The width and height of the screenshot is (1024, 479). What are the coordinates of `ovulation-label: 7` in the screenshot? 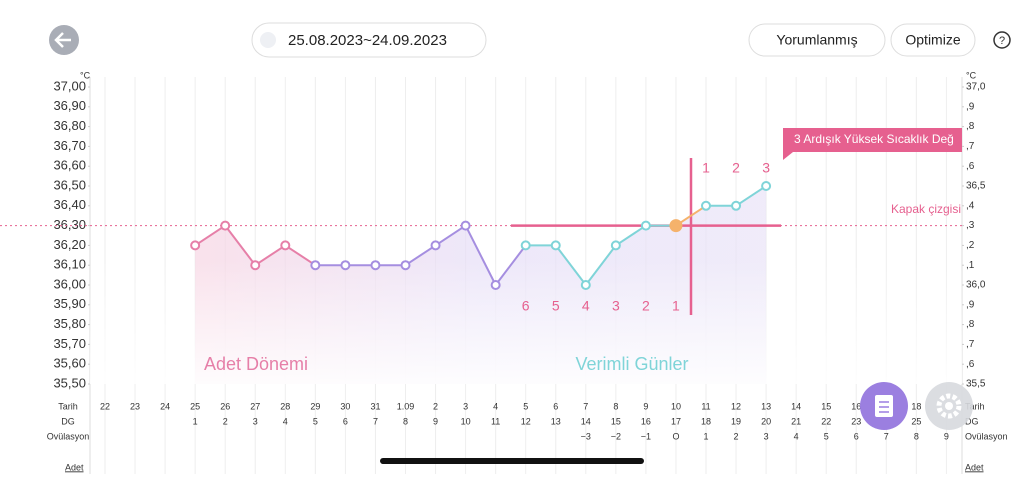 It's located at (886, 436).